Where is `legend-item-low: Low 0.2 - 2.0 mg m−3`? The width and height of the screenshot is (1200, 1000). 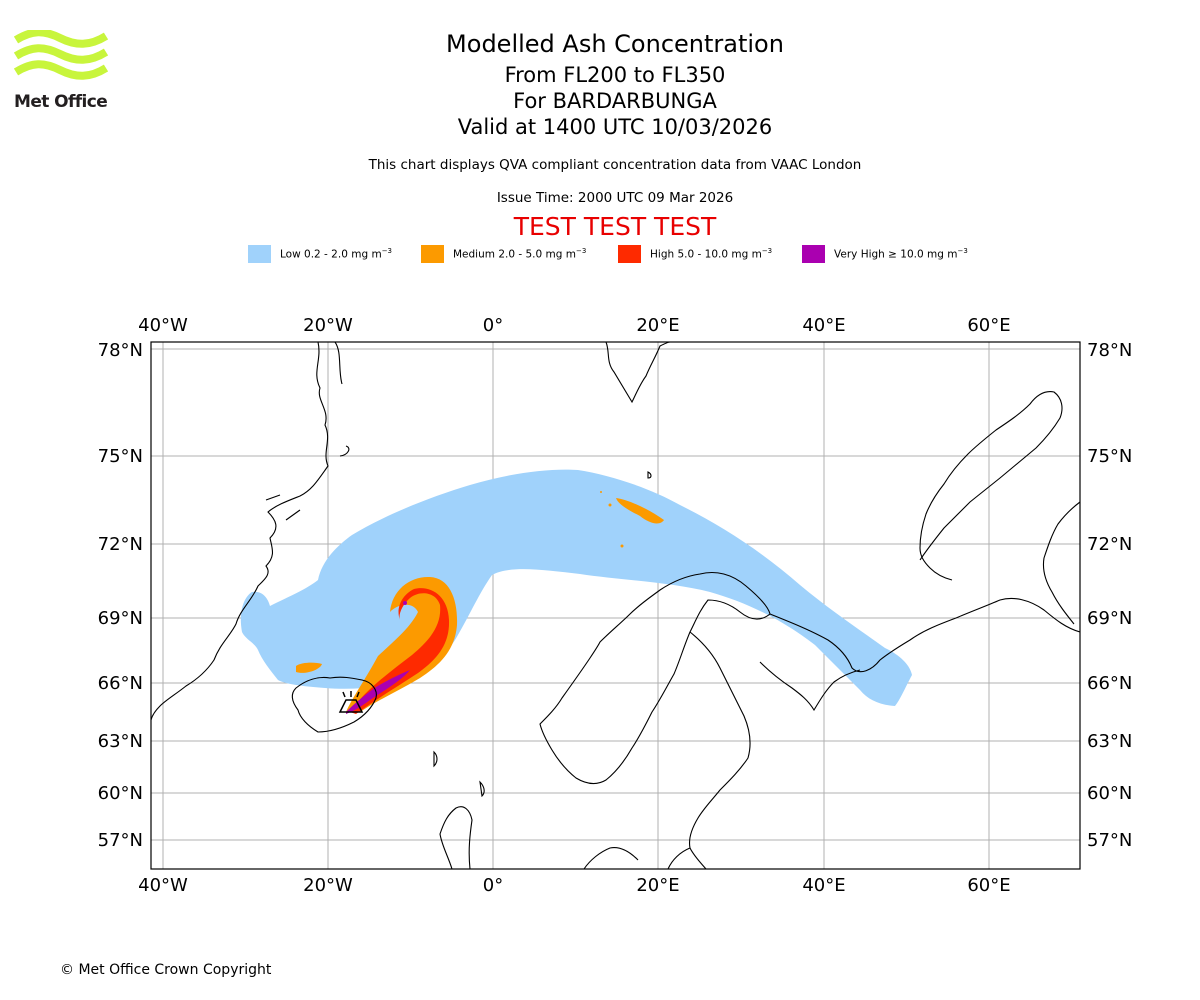 legend-item-low: Low 0.2 - 2.0 mg m−3 is located at coordinates (320, 254).